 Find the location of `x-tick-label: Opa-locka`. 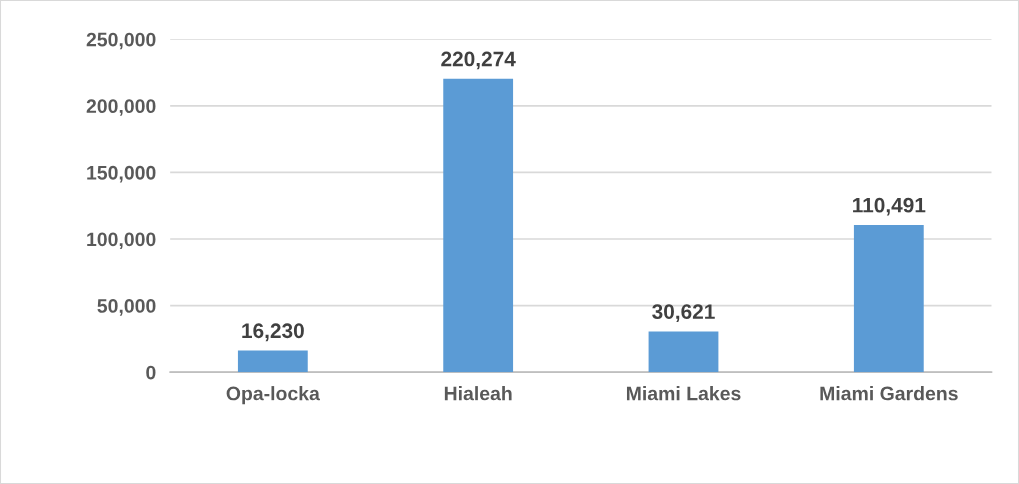

x-tick-label: Opa-locka is located at coordinates (273, 395).